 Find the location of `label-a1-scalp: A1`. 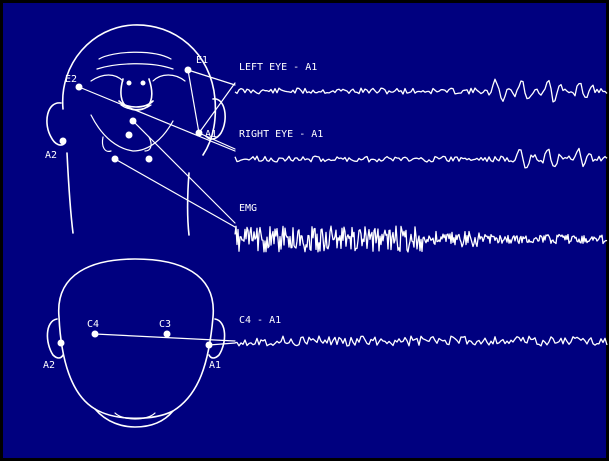

label-a1-scalp: A1 is located at coordinates (215, 365).